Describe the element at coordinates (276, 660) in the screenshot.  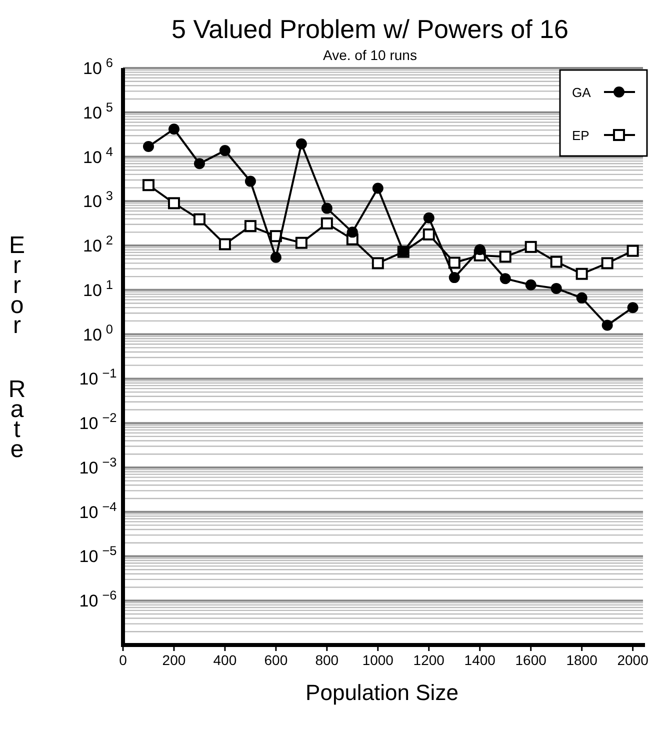
I see `x-tick-label: 600` at that location.